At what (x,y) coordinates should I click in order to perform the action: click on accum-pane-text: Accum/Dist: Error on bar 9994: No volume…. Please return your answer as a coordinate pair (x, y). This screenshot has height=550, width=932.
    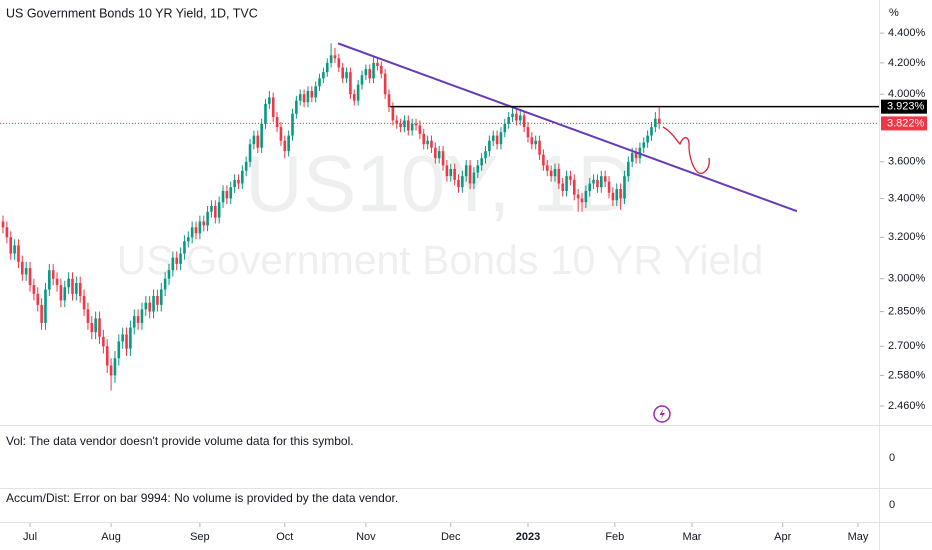
    Looking at the image, I should click on (202, 498).